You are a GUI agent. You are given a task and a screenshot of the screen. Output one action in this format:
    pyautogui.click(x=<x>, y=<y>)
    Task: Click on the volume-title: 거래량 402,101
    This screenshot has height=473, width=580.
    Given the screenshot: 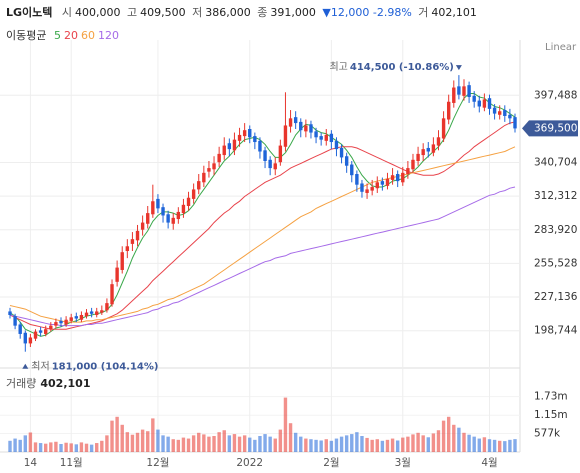 What is the action you would take?
    pyautogui.click(x=48, y=383)
    